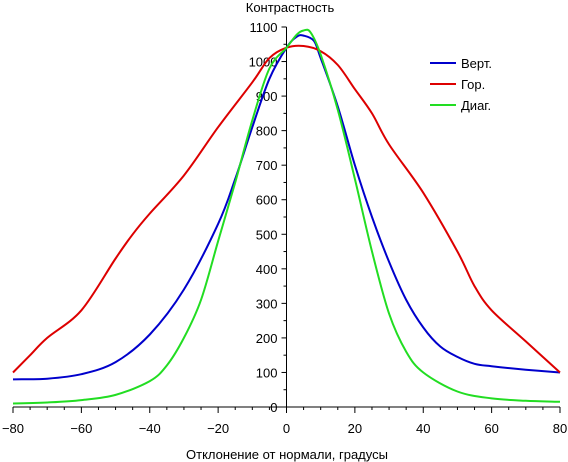  What do you see at coordinates (218, 428) in the screenshot?
I see `x-tick-label: −20` at bounding box center [218, 428].